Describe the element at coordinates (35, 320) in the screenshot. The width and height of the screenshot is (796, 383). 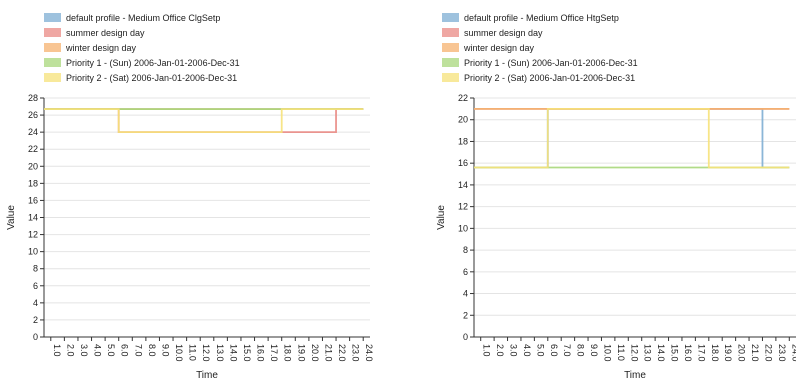
I see `y-tick-label: 2` at that location.